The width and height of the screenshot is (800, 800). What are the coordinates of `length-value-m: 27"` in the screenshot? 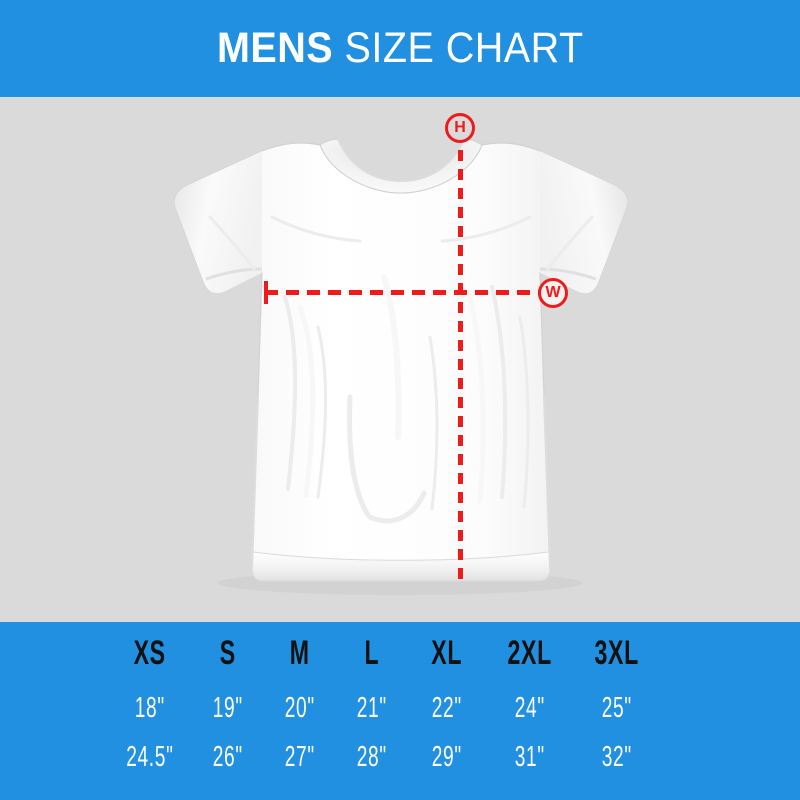 It's located at (300, 756).